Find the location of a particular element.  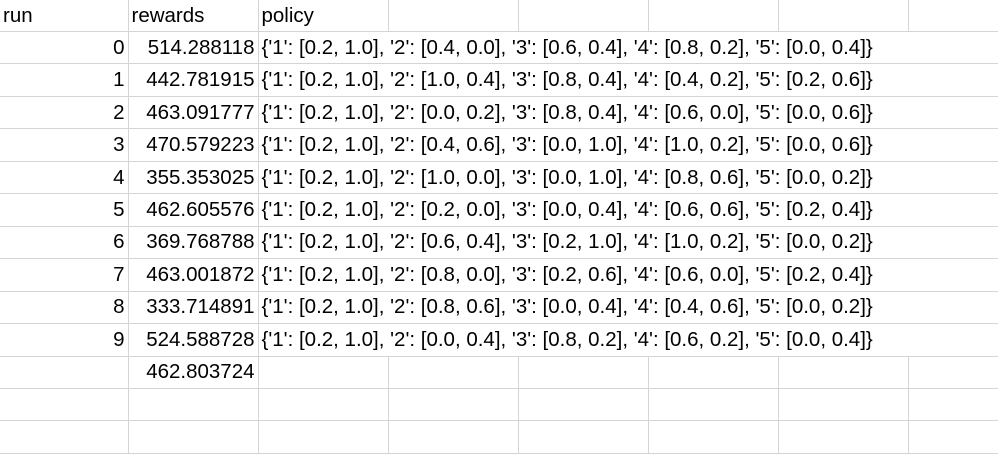

run-cell: 6 is located at coordinates (64, 243).